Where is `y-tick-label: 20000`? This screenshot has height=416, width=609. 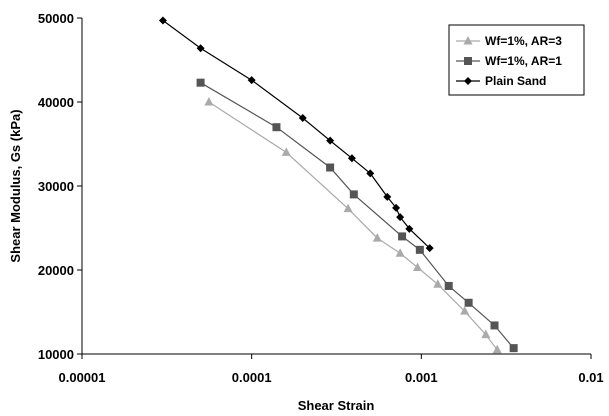
y-tick-label: 20000 is located at coordinates (56, 270).